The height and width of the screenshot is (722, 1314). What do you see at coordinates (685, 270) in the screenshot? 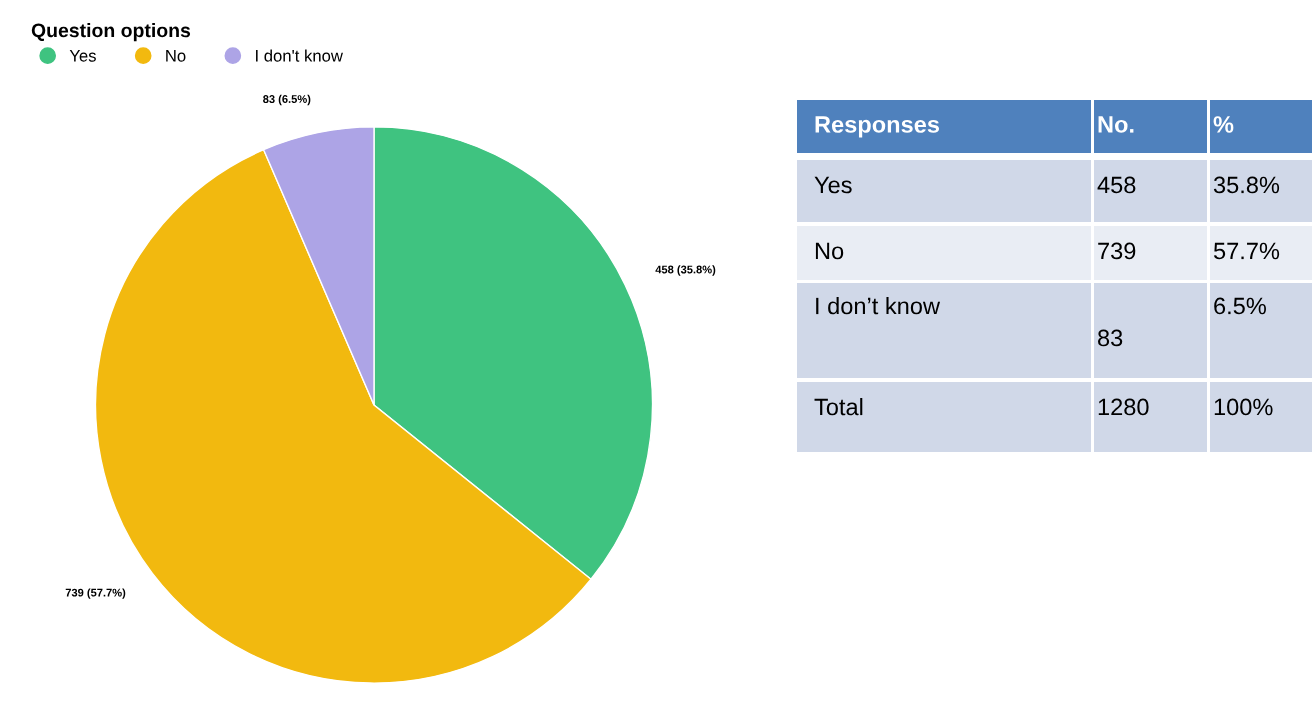
I see `data-label: 458 (35.8%)` at bounding box center [685, 270].